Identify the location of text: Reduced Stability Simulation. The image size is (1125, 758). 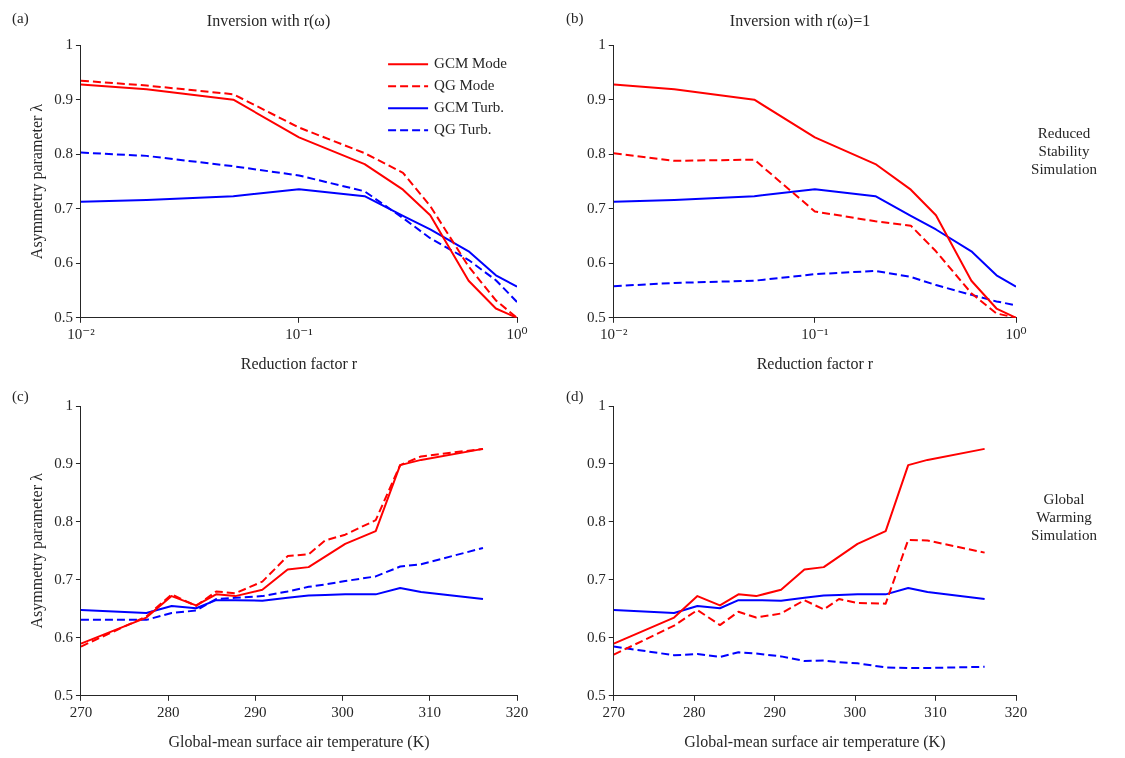
(1064, 151).